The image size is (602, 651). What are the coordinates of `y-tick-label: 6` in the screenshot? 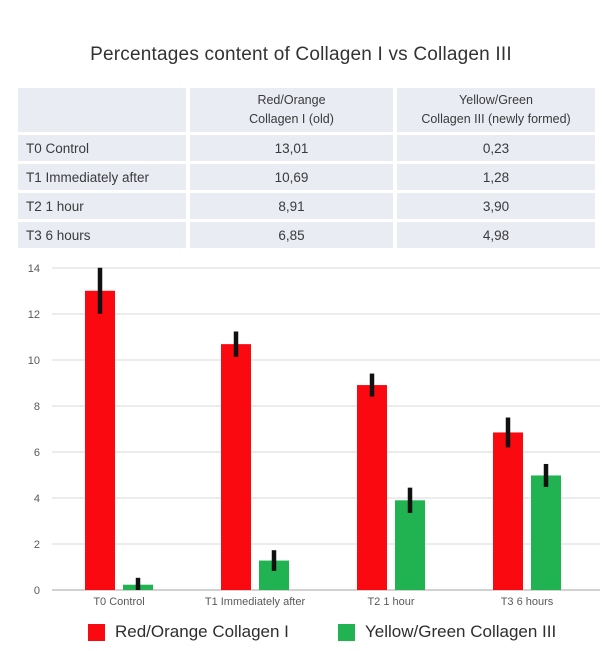 It's located at (37, 453).